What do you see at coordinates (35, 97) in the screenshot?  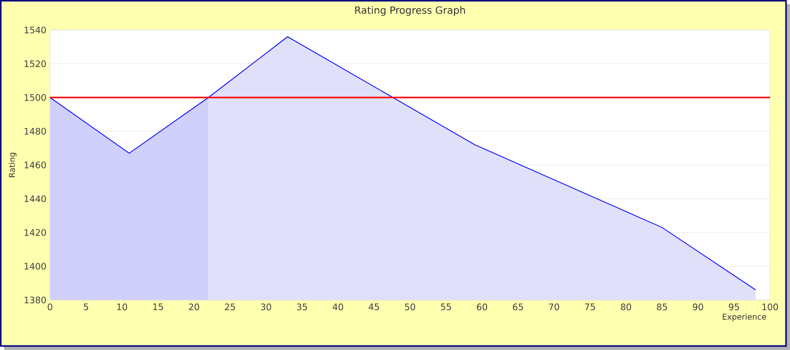 I see `y-tick-label: 1500` at bounding box center [35, 97].